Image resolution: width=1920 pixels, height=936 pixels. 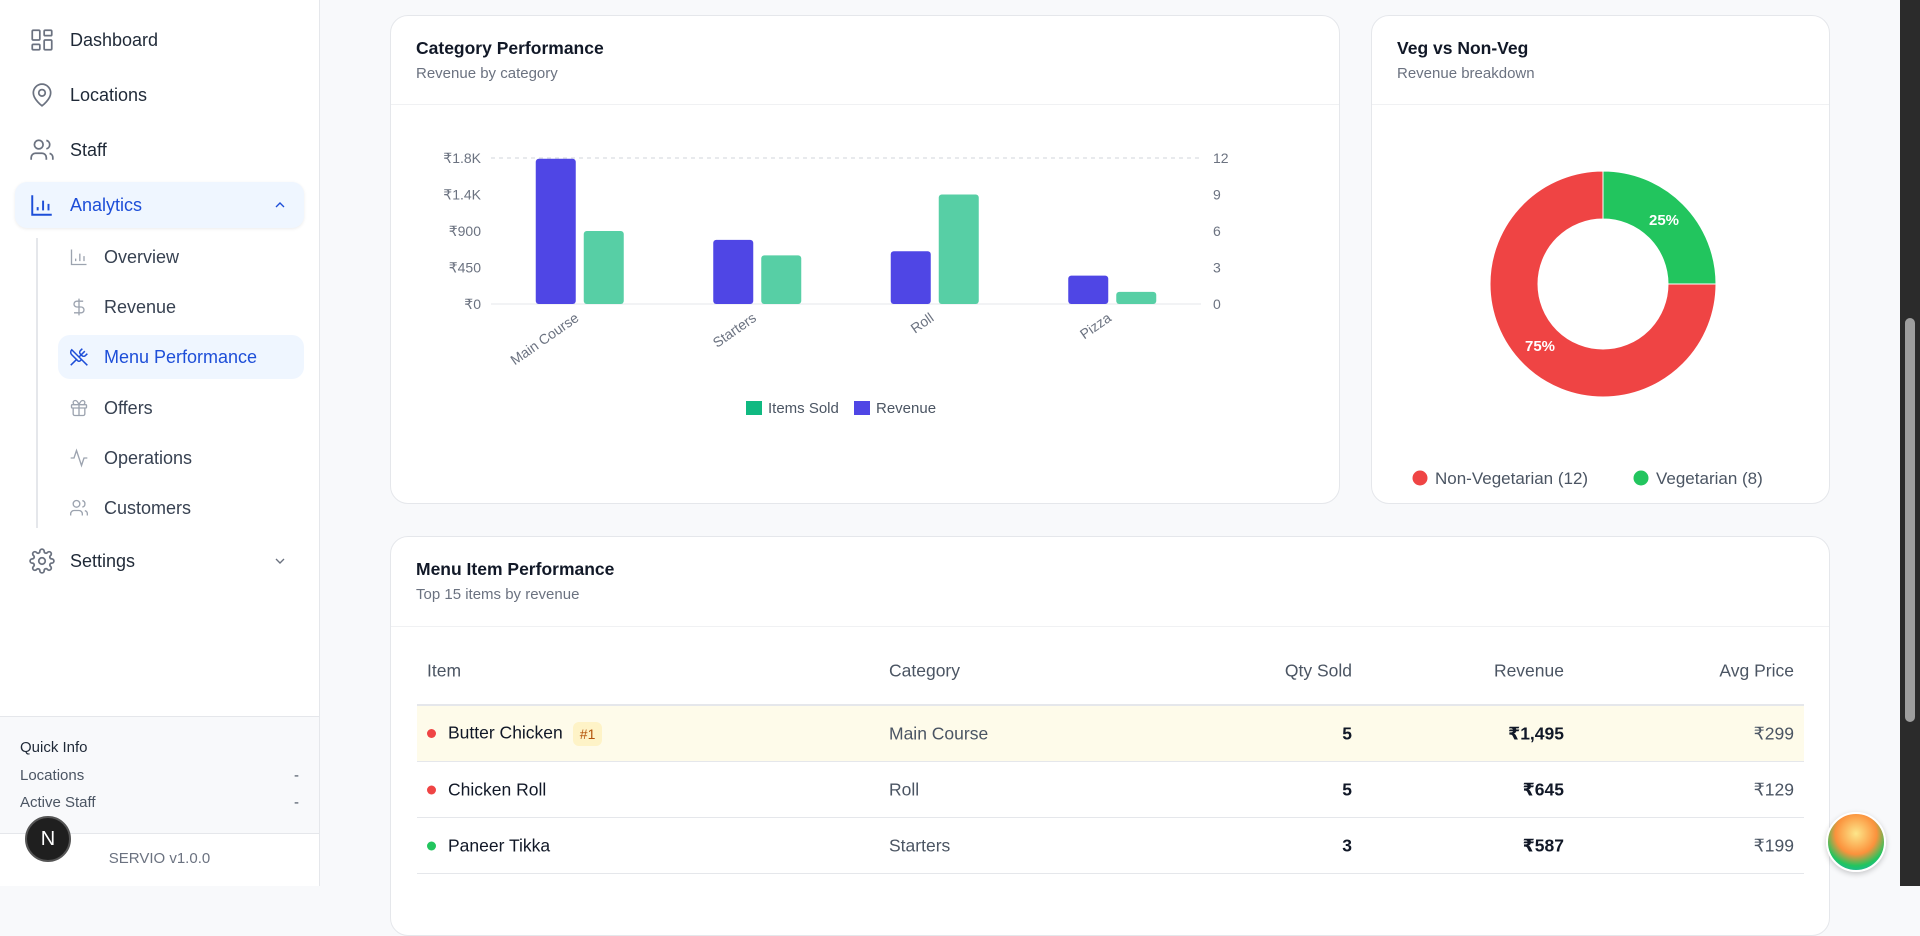 I want to click on veg-donut-chart: 25% 75% Non-Vegetarian (12) Vegetarian (8), so click(x=1587, y=329).